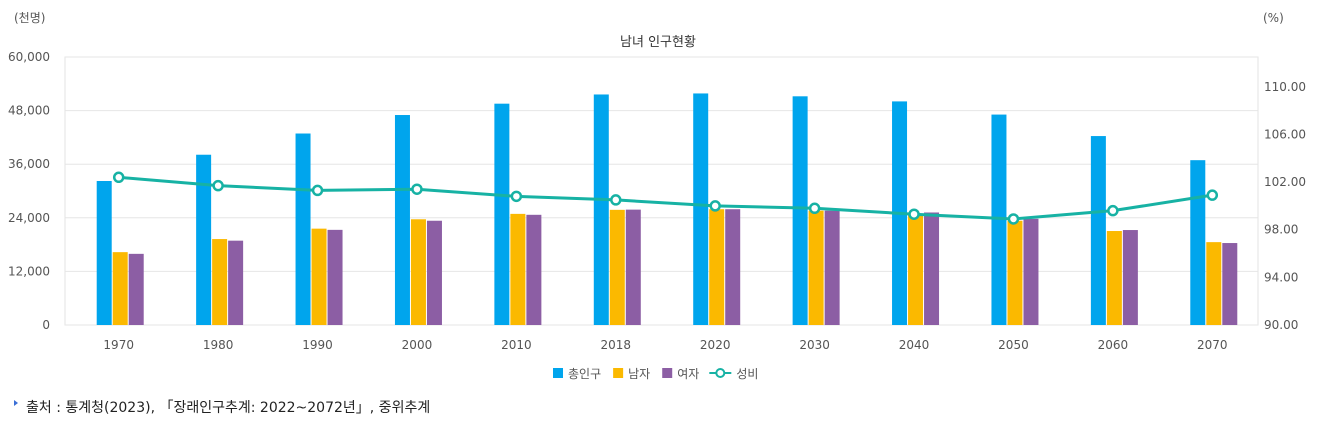 The width and height of the screenshot is (1334, 427). Describe the element at coordinates (120, 288) in the screenshot. I see `bar-남자-1970` at that location.